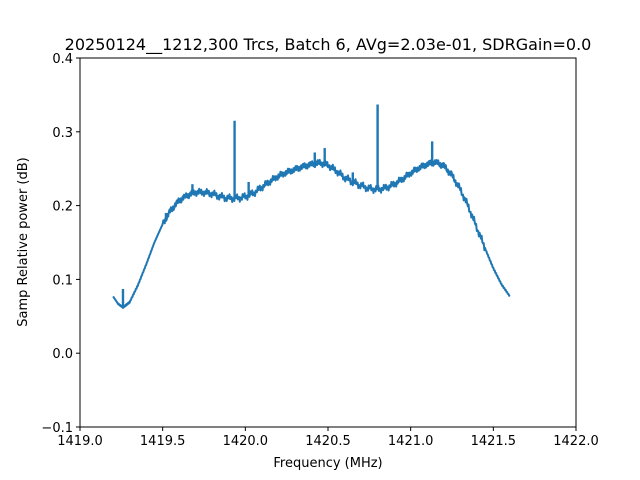  I want to click on y-tick-label: 0.2, so click(62, 207).